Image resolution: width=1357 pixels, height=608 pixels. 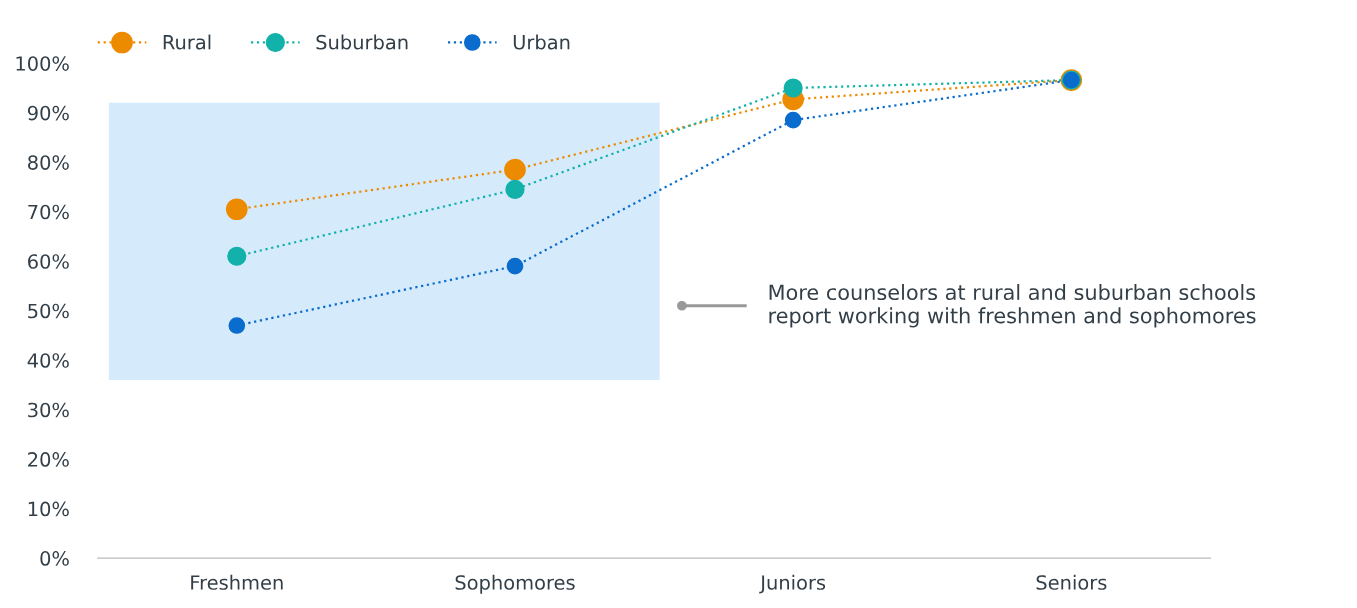 I want to click on y-tick-label: 90%, so click(x=48, y=113).